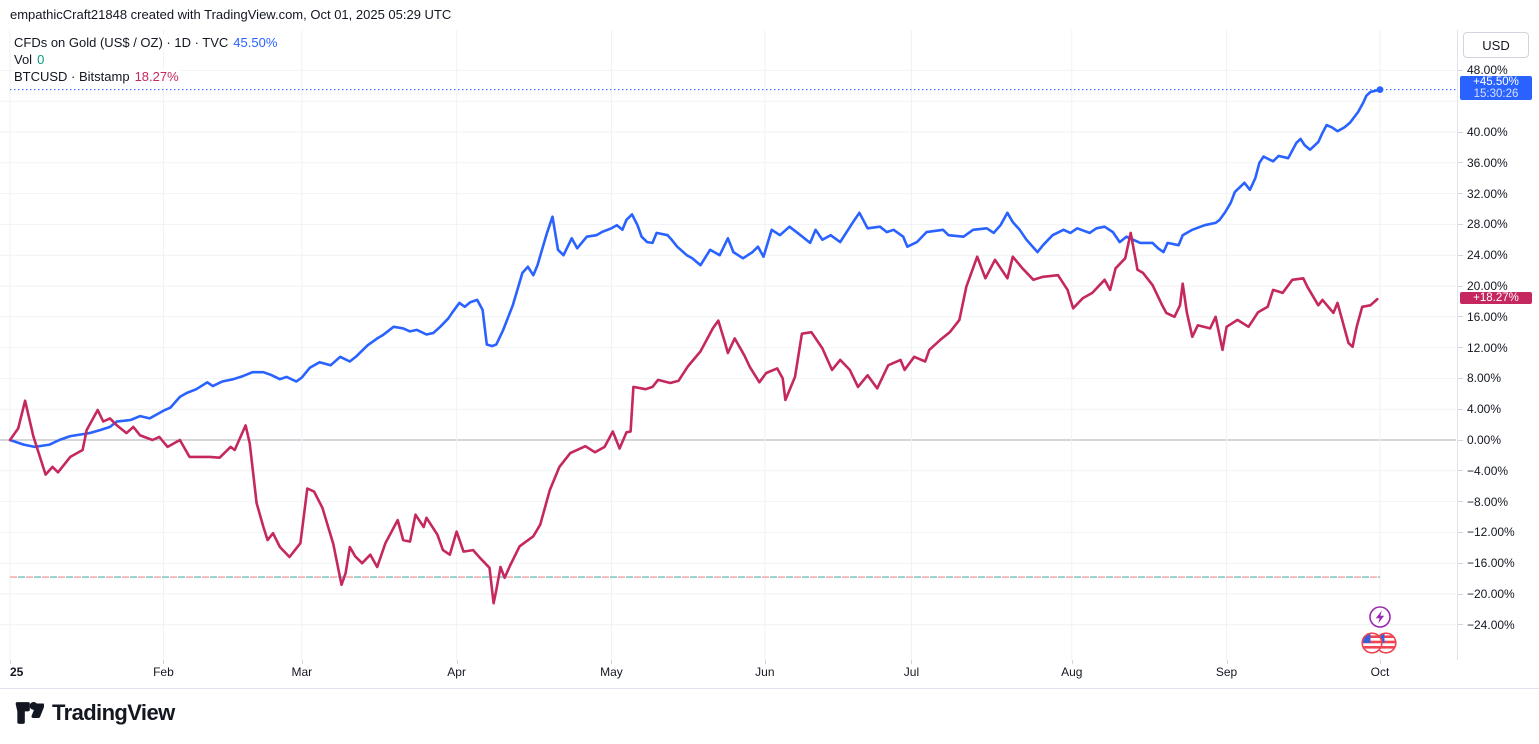 Image resolution: width=1539 pixels, height=744 pixels. Describe the element at coordinates (23, 59) in the screenshot. I see `volume-indicator-title: Vol` at that location.